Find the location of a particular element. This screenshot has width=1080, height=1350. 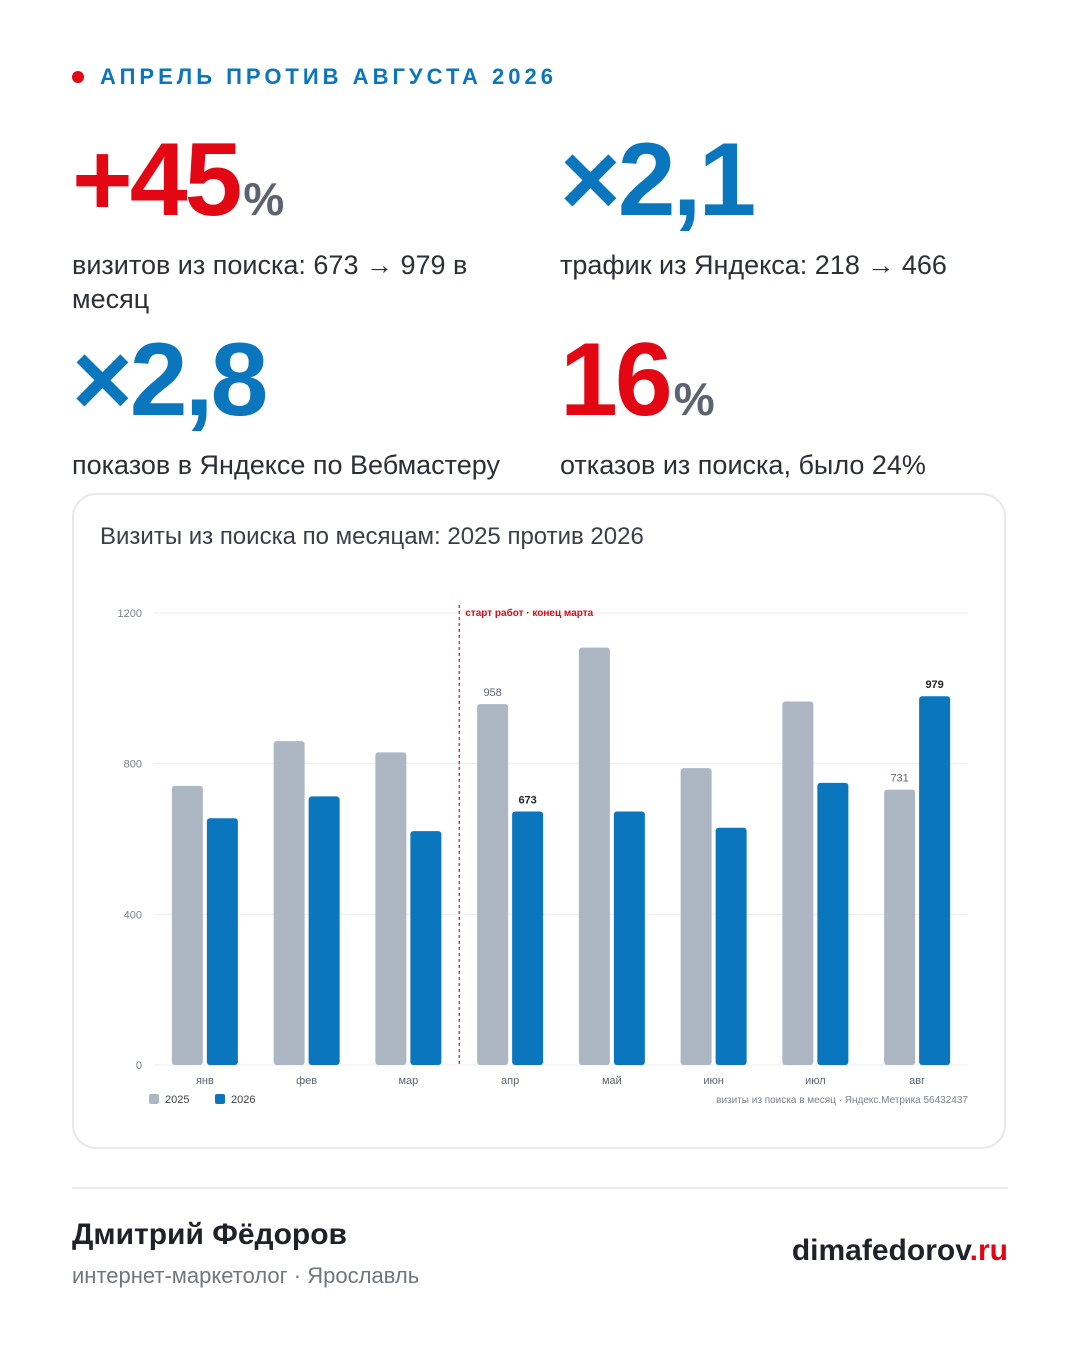

site-link: dimafedorov.ru is located at coordinates (900, 1251).